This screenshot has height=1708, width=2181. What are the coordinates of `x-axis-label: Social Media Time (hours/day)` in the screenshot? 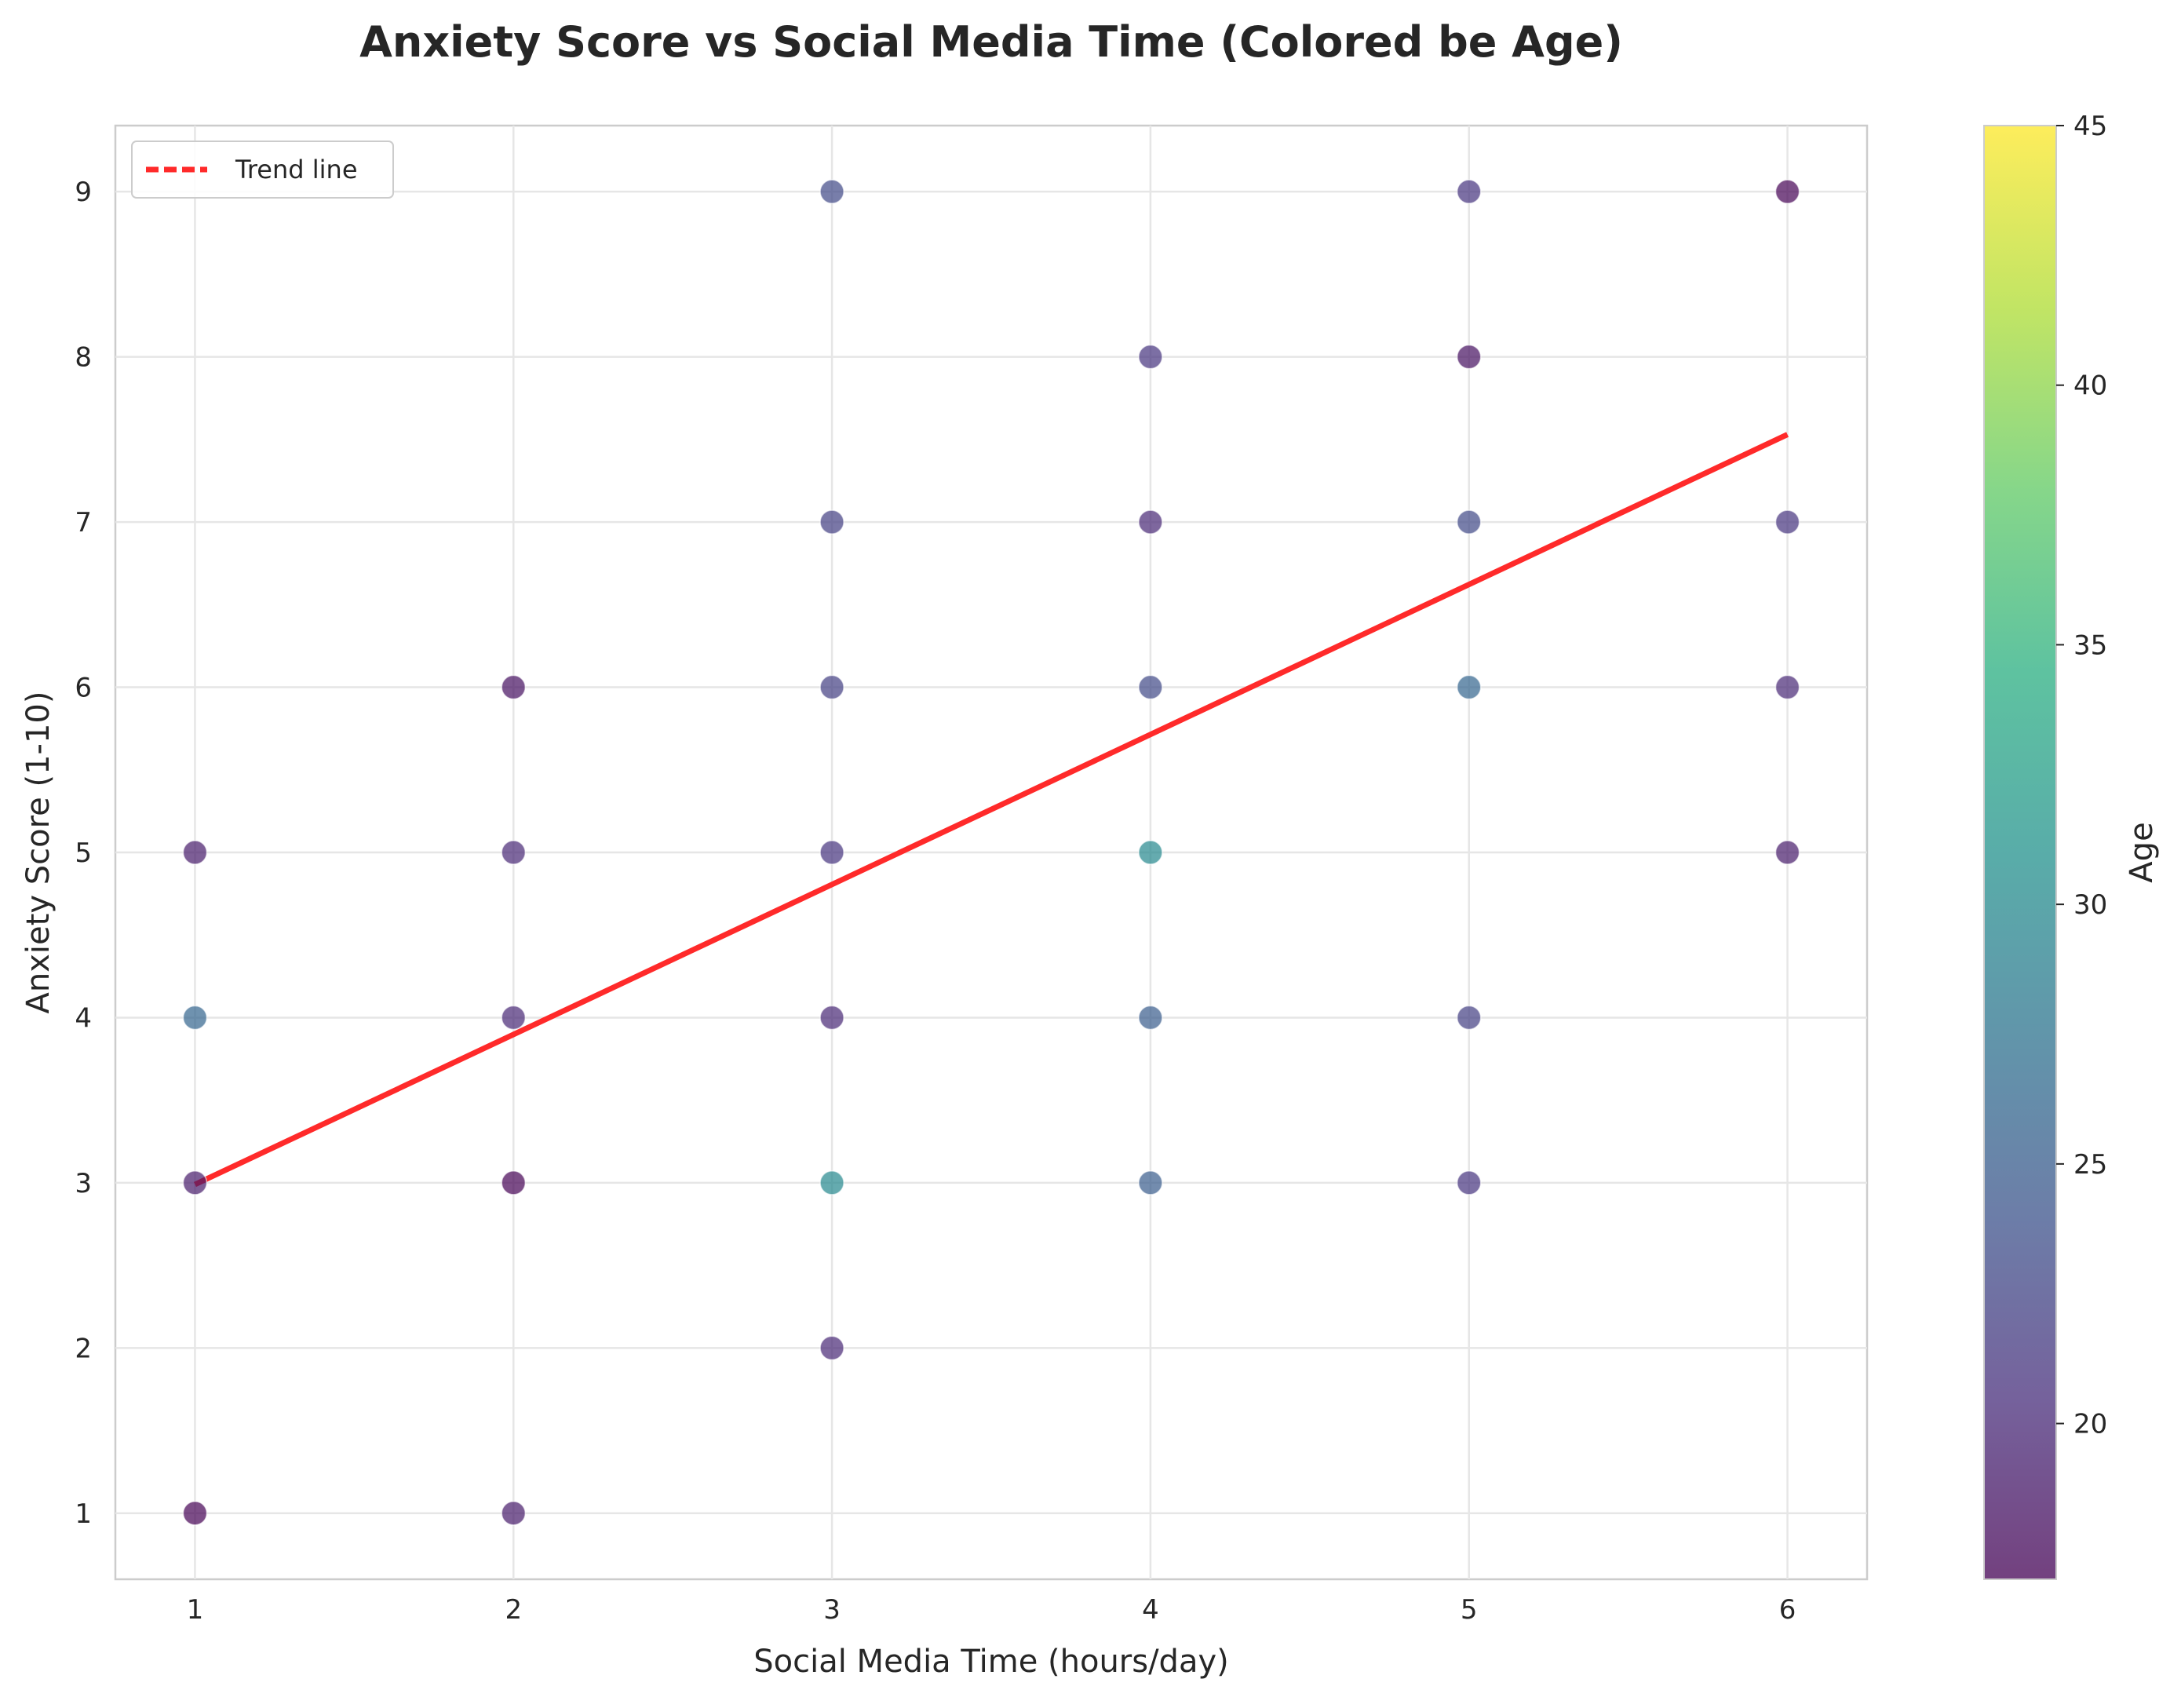 It's located at (991, 1662).